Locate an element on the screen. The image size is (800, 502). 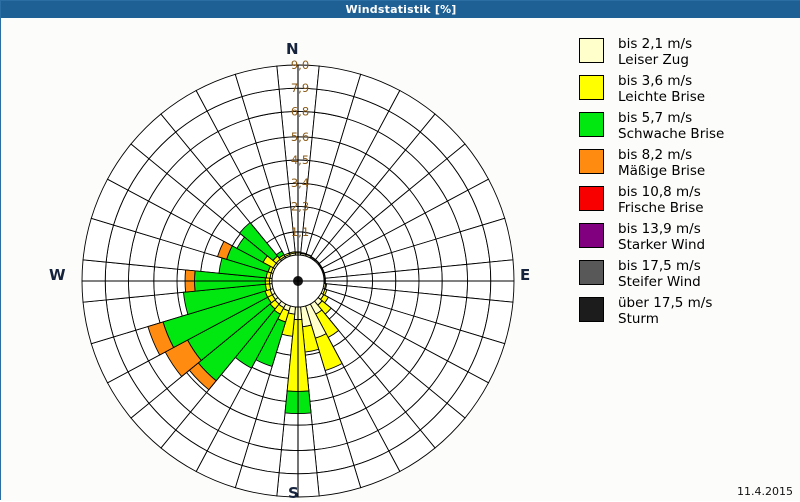
legend-item: bis 5,7 m/s Schwache Brise is located at coordinates (686, 126).